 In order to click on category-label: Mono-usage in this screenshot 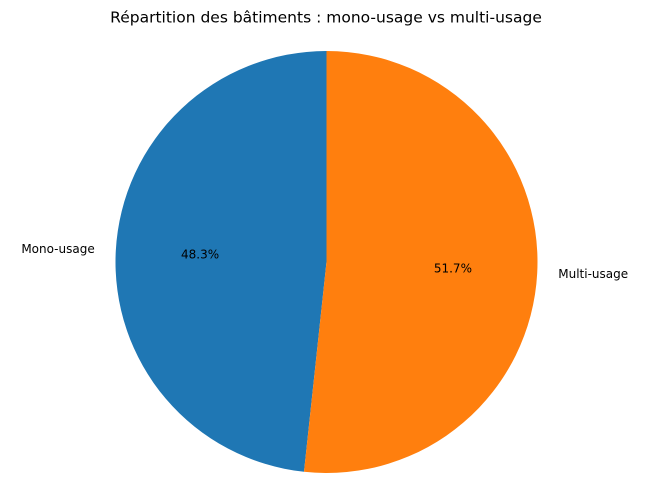, I will do `click(57, 249)`.